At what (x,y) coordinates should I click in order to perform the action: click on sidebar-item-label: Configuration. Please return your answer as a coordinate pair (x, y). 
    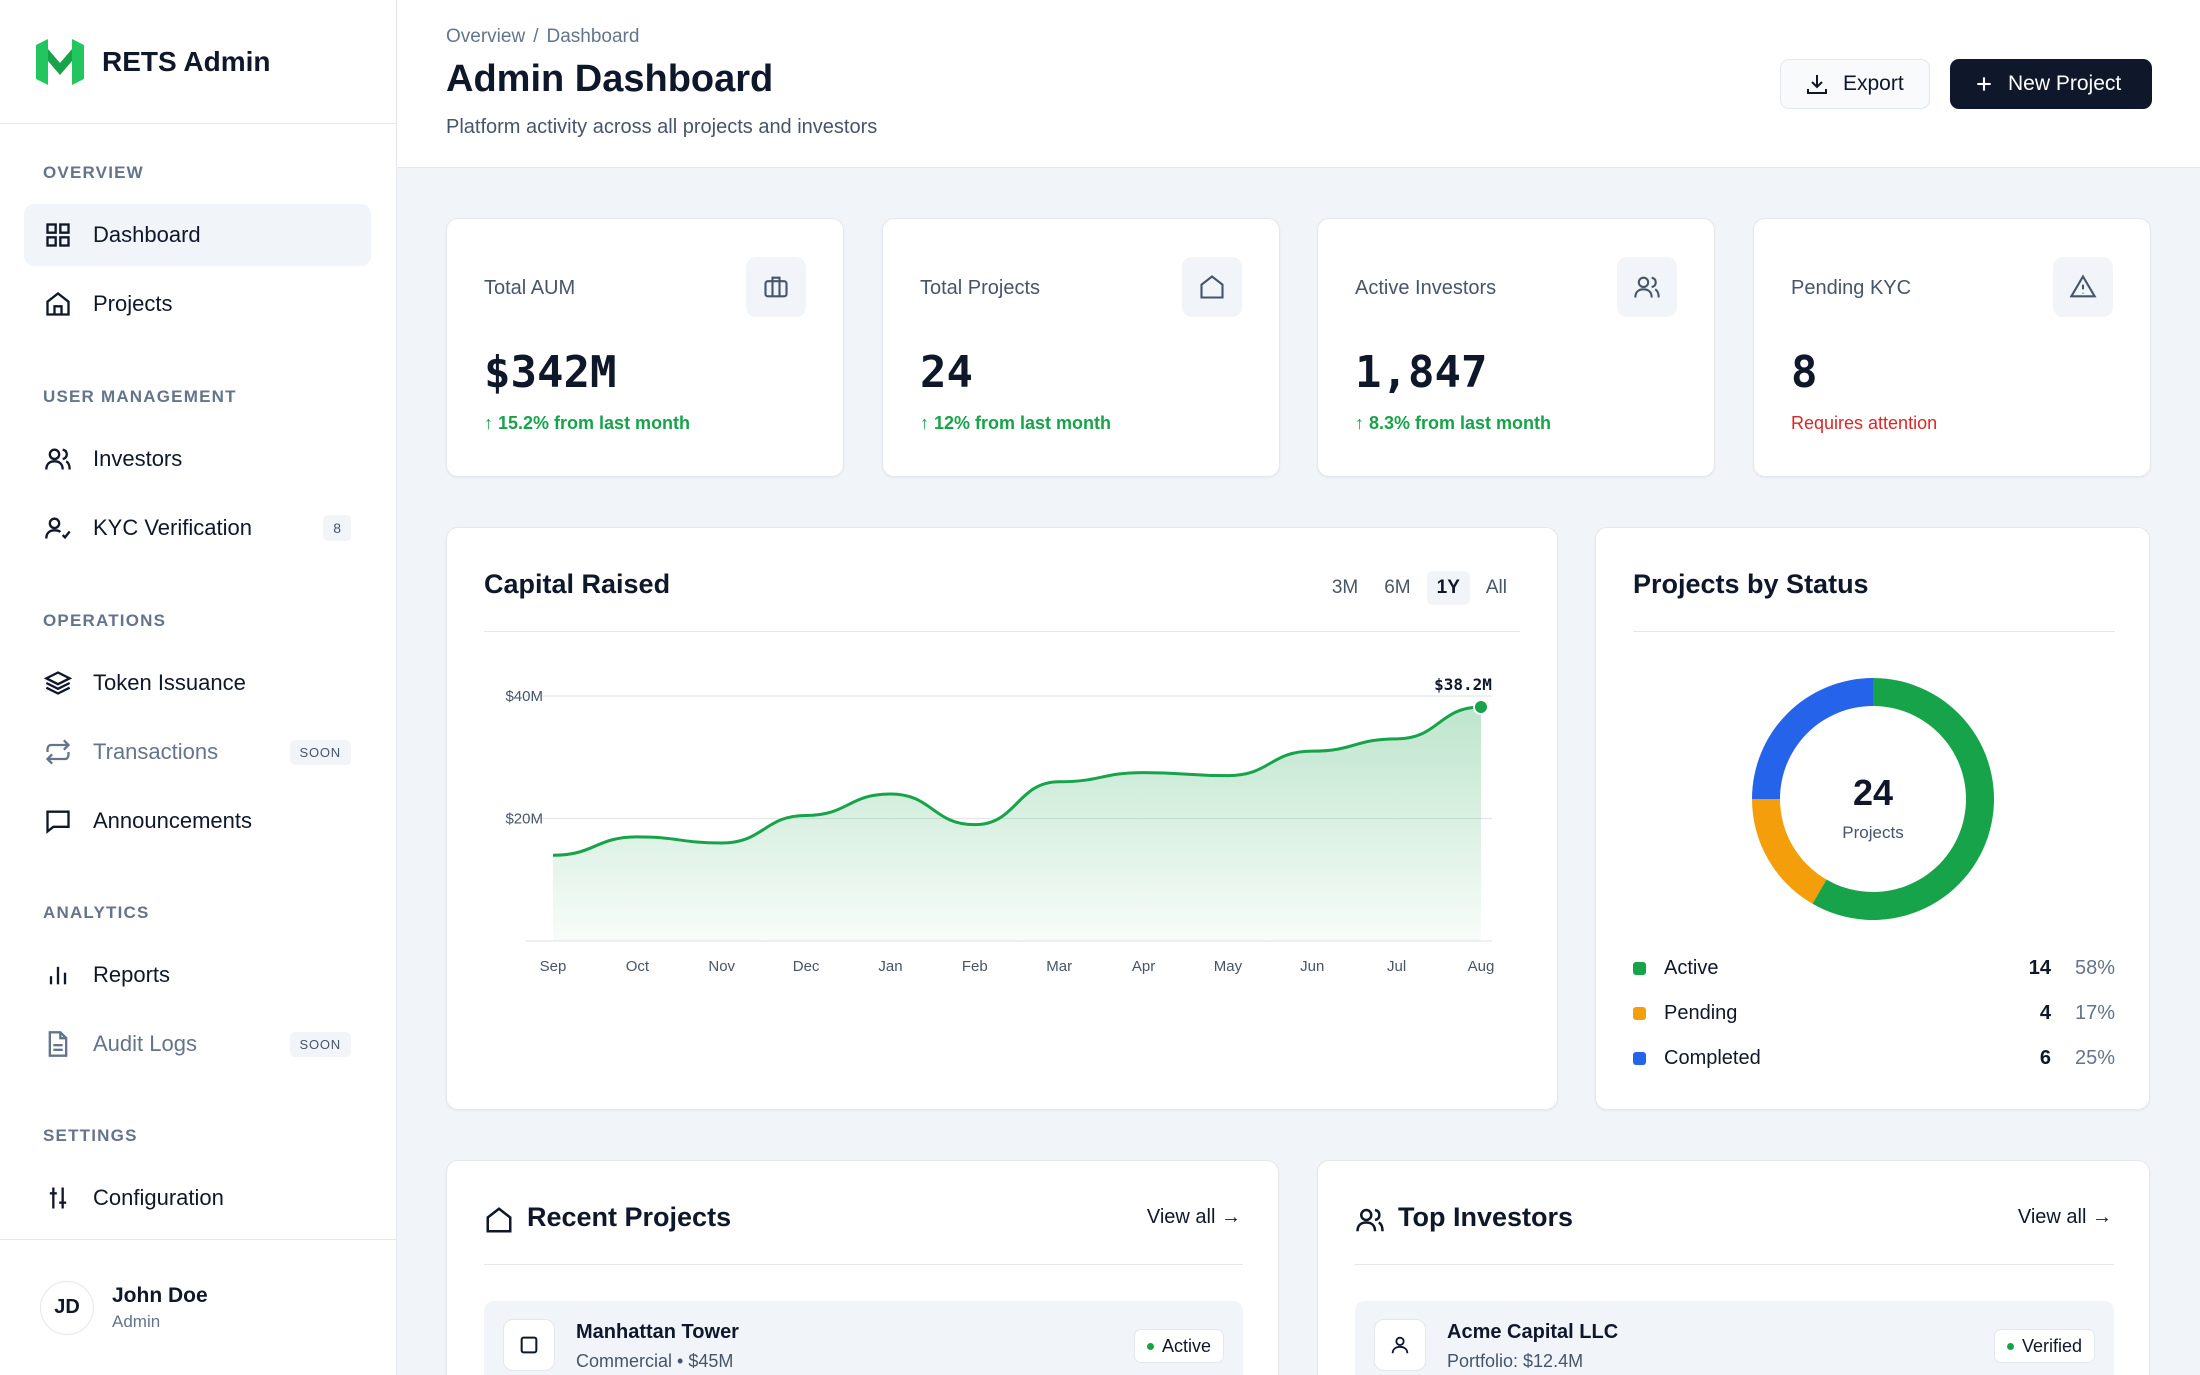
    Looking at the image, I should click on (158, 1197).